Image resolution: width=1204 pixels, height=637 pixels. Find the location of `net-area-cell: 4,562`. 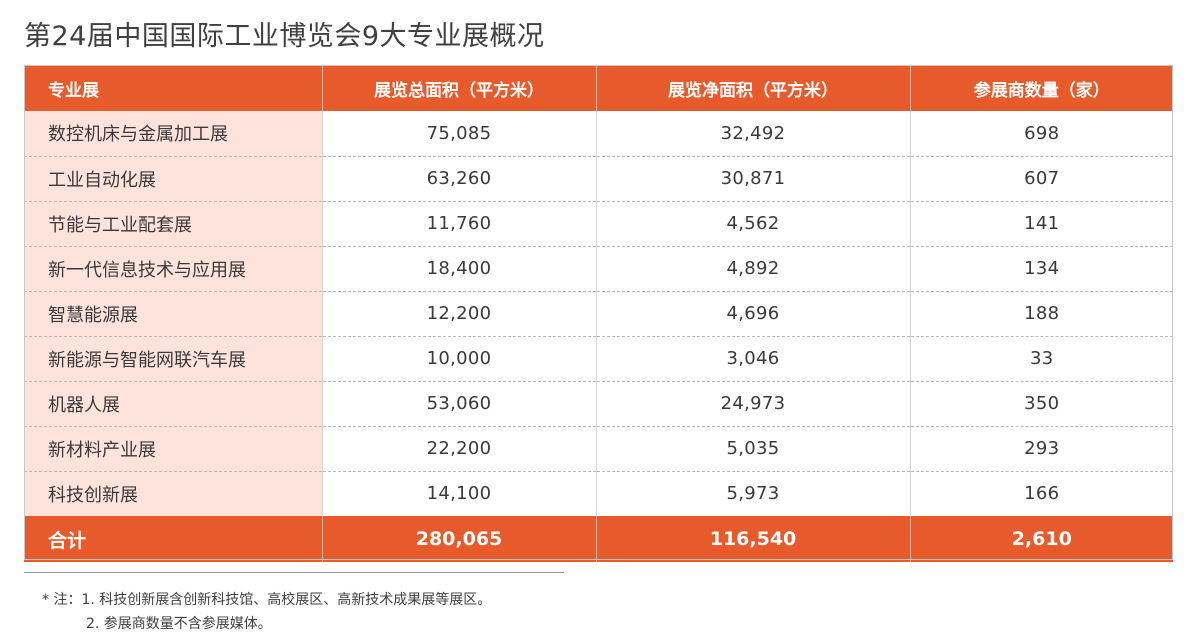

net-area-cell: 4,562 is located at coordinates (753, 224).